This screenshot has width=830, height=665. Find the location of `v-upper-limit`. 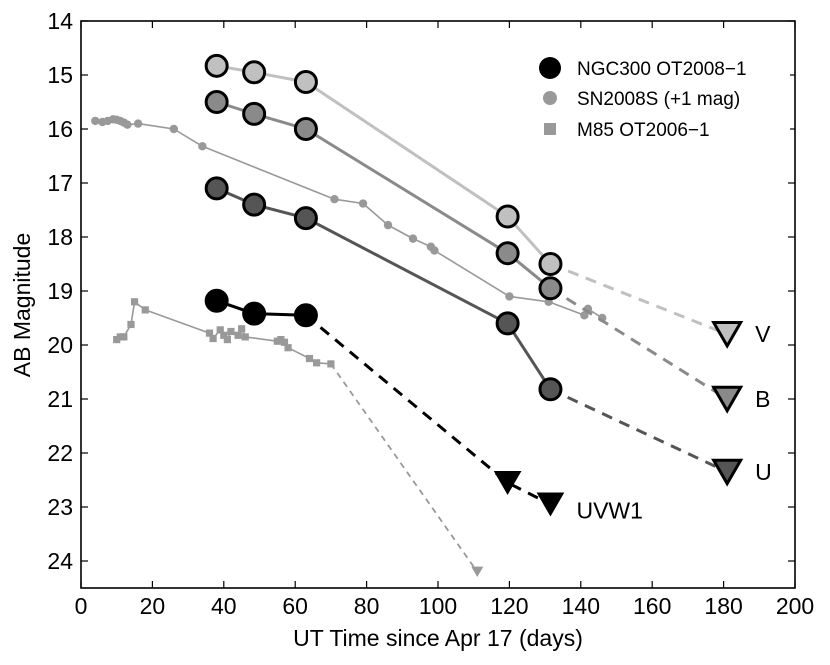

v-upper-limit is located at coordinates (727, 335).